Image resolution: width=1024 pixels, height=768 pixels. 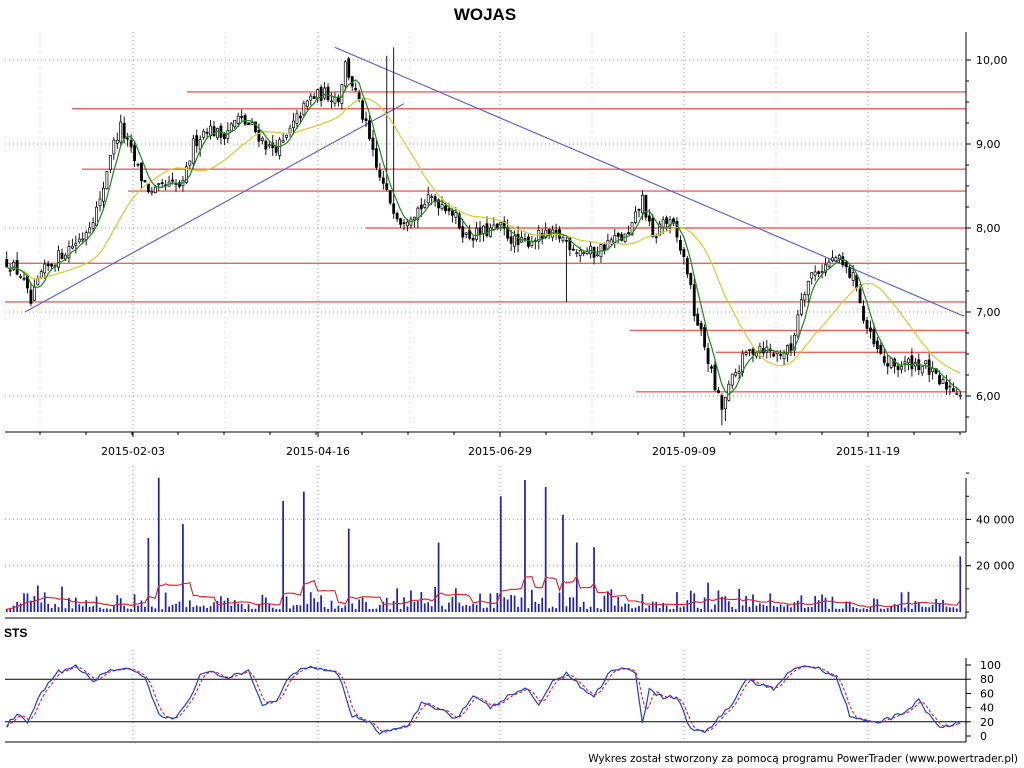 What do you see at coordinates (990, 665) in the screenshot?
I see `stochastic-tick-label: 100` at bounding box center [990, 665].